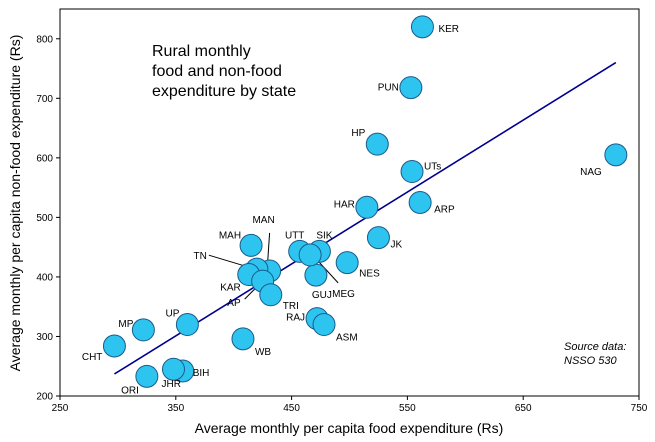 This screenshot has width=655, height=442. I want to click on data-point-up, so click(187, 325).